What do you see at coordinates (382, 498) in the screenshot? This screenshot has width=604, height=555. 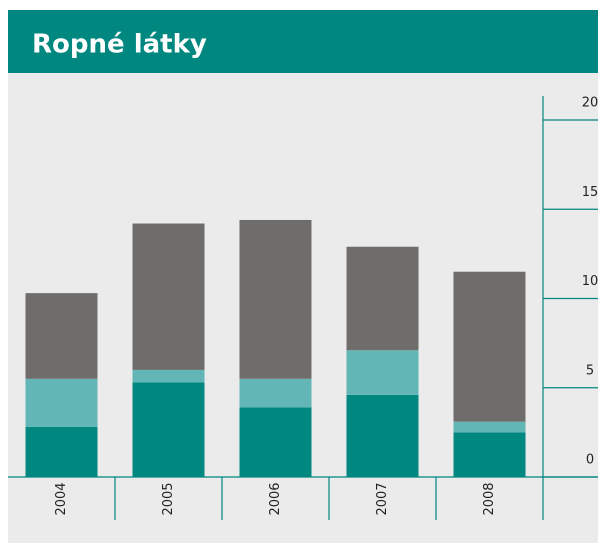 I see `x-tick-label: 2007` at bounding box center [382, 498].